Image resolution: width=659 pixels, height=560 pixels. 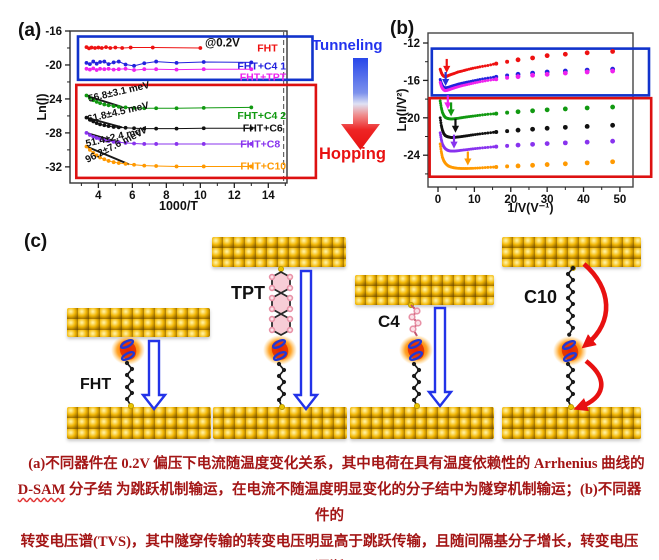 I want to click on junction-label-tpt: TPT, so click(x=248, y=293).